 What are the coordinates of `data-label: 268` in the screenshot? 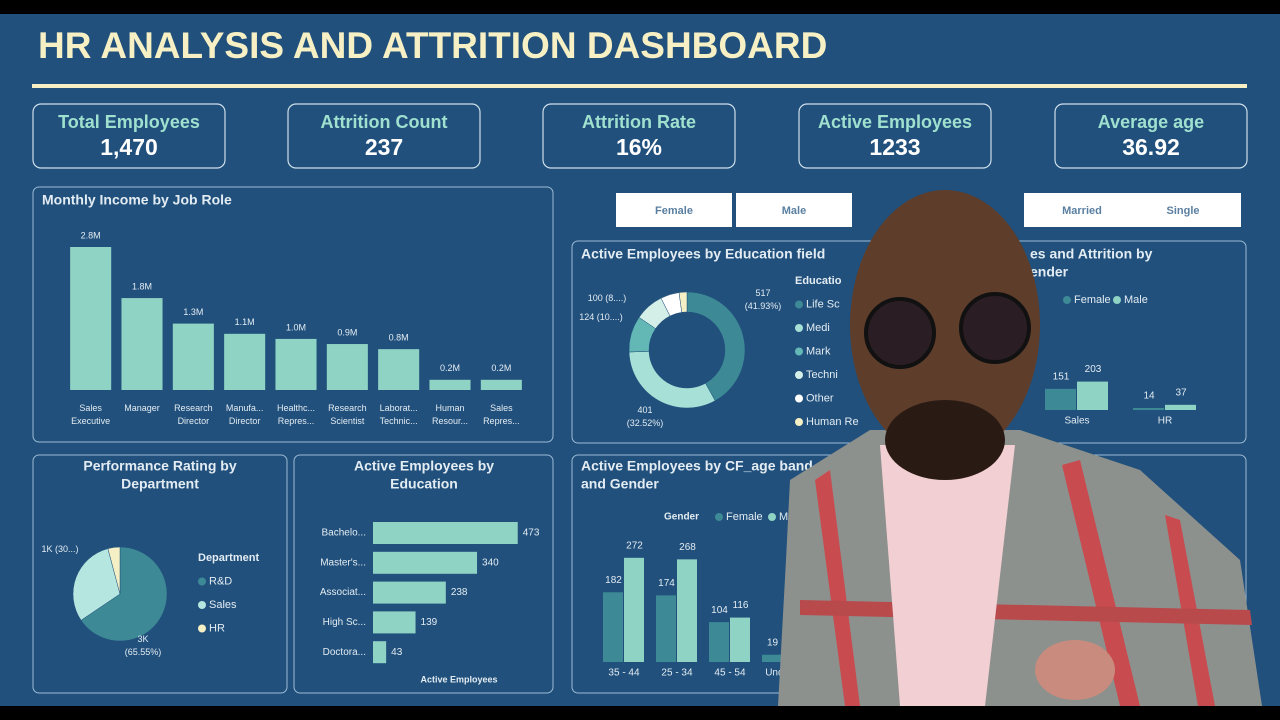 It's located at (687, 547).